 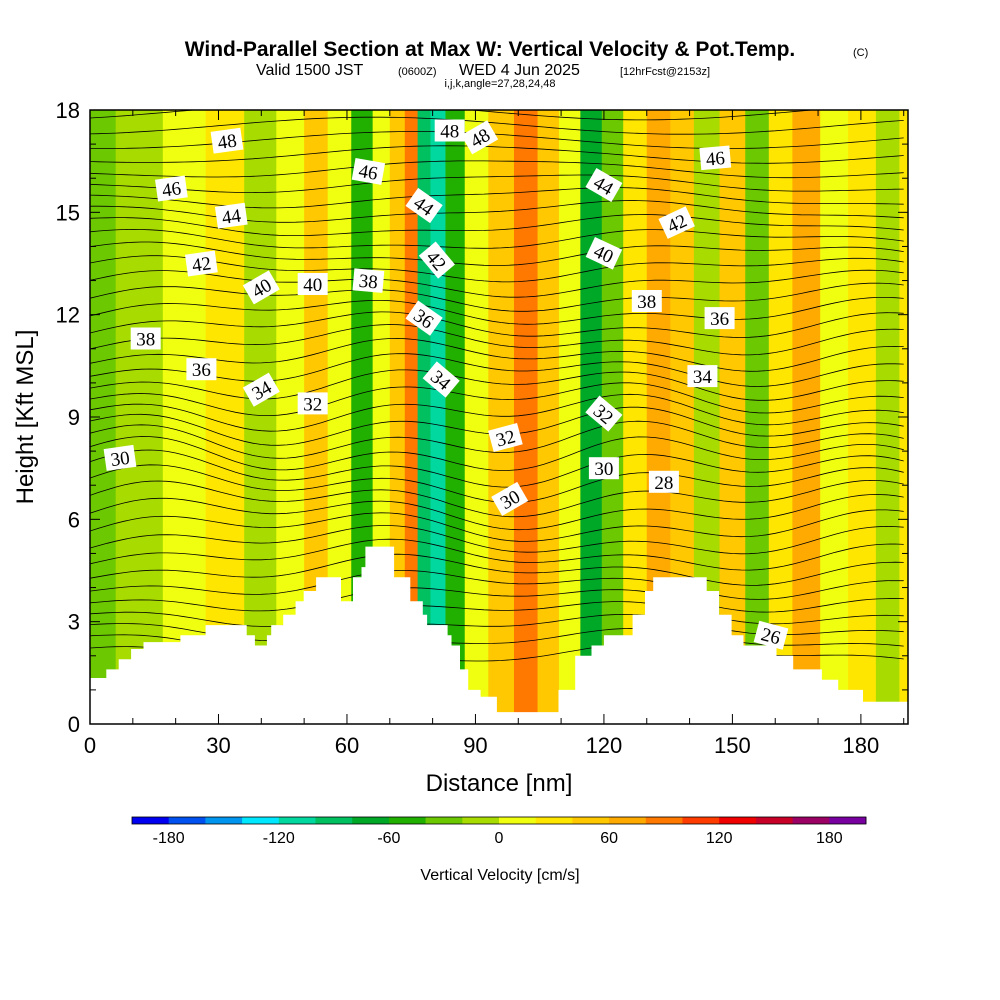 What do you see at coordinates (169, 838) in the screenshot?
I see `colorbar-tick-label: -180` at bounding box center [169, 838].